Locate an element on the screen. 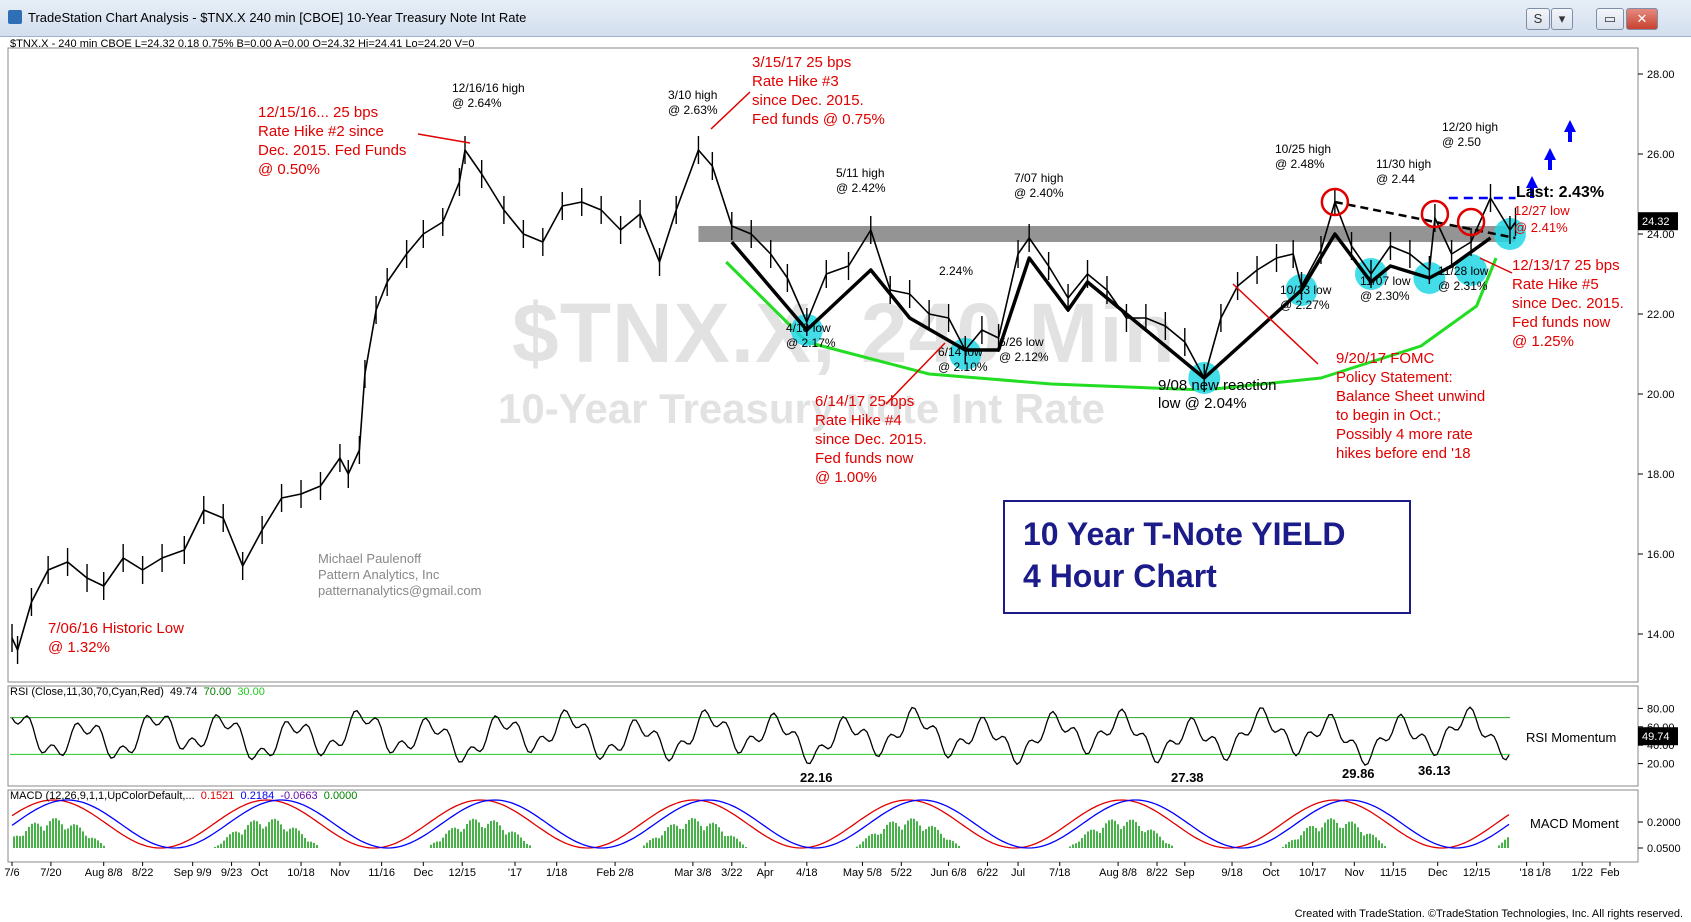 The width and height of the screenshot is (1691, 922). symbol-button: S is located at coordinates (1538, 19).